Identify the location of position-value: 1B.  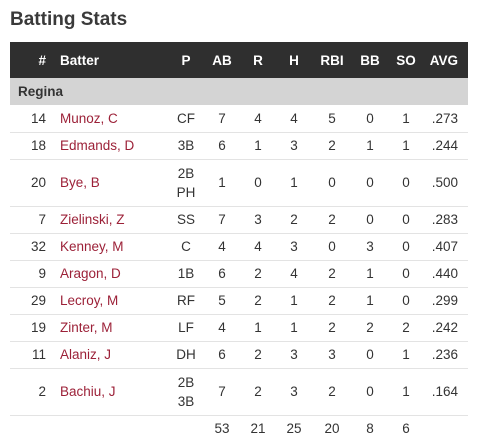
(186, 273).